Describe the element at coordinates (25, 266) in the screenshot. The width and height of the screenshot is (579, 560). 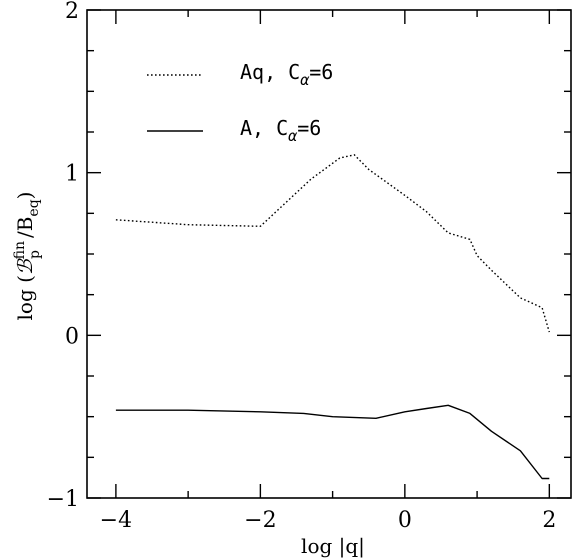
I see `y-axis-label-main: ℬ` at that location.